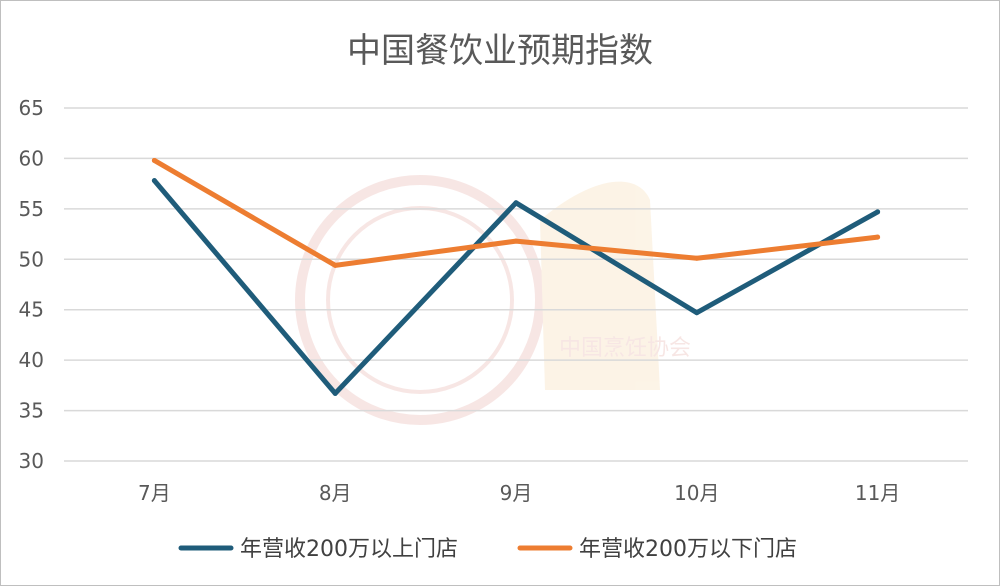  Describe the element at coordinates (31, 411) in the screenshot. I see `y-tick-label: 35` at that location.